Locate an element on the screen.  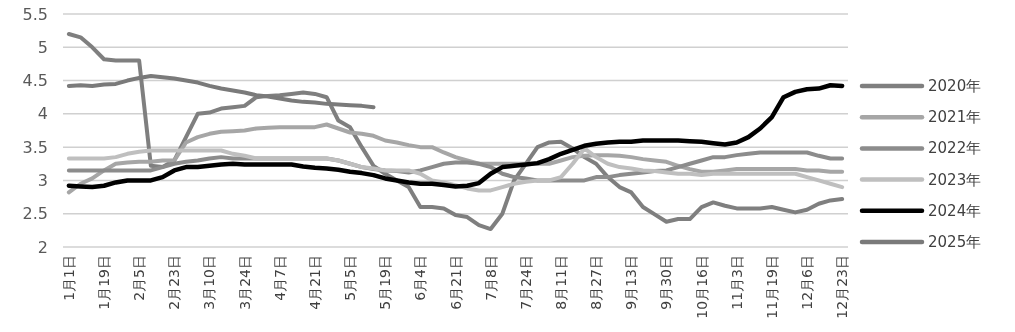
x-tick-label: 6月4日 is located at coordinates (420, 278).